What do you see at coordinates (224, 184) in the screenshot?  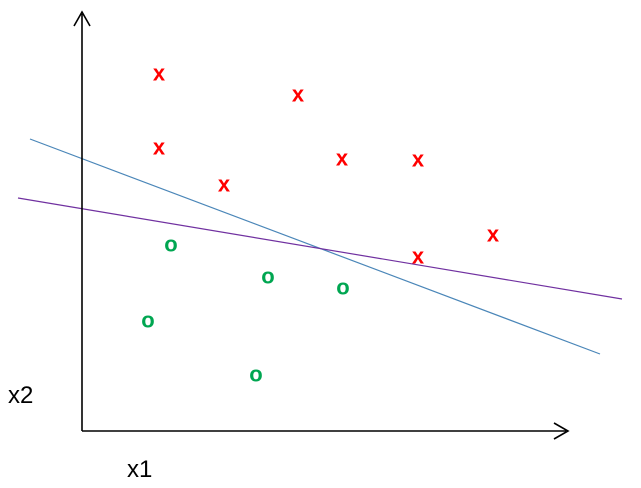 I see `point-x-6: x` at bounding box center [224, 184].